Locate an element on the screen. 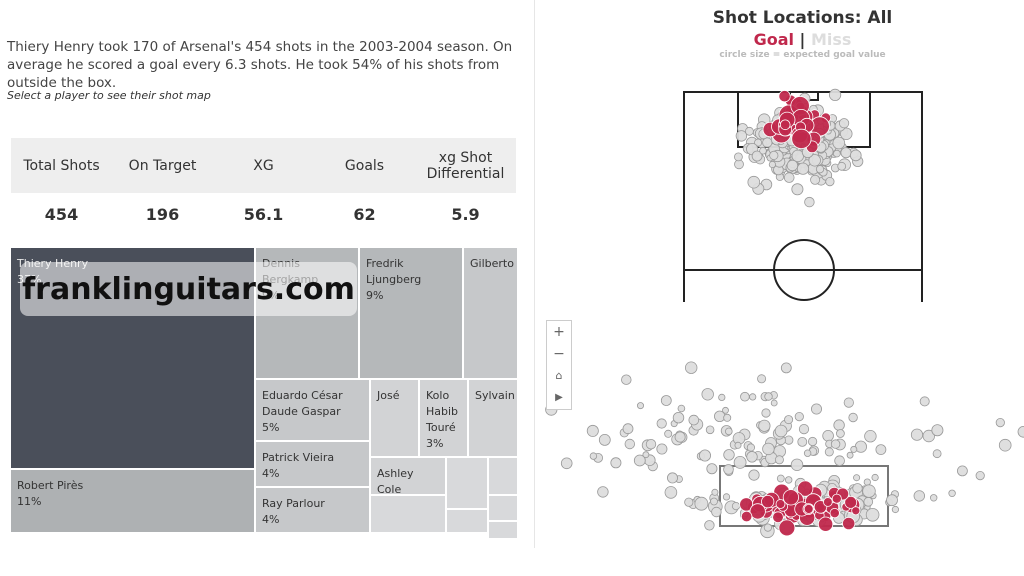  player-name: Kolo Habib Touré is located at coordinates (442, 411).